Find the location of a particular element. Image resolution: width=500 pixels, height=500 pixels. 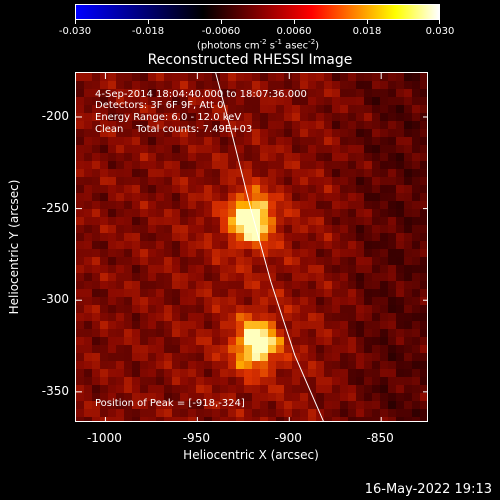

y-tick-label: -200 is located at coordinates (55, 115).